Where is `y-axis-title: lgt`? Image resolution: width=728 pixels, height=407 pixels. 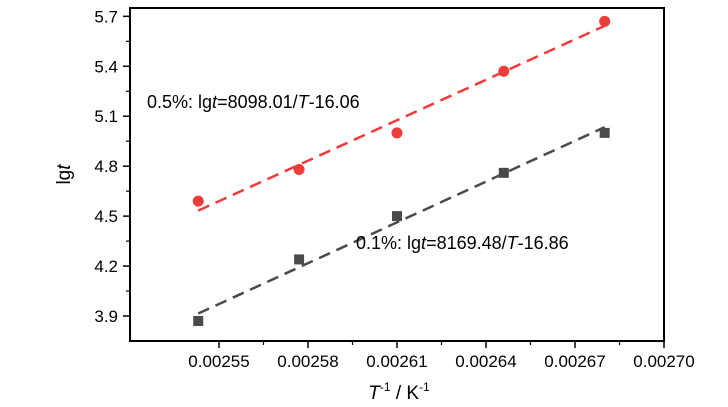
y-axis-title: lgt is located at coordinates (64, 174).